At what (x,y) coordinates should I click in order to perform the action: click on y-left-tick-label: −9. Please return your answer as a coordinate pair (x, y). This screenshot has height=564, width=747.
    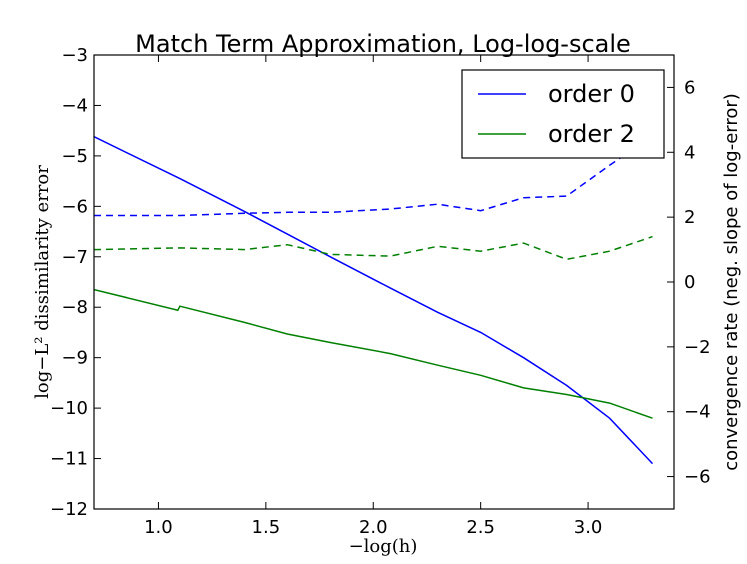
    Looking at the image, I should click on (74, 358).